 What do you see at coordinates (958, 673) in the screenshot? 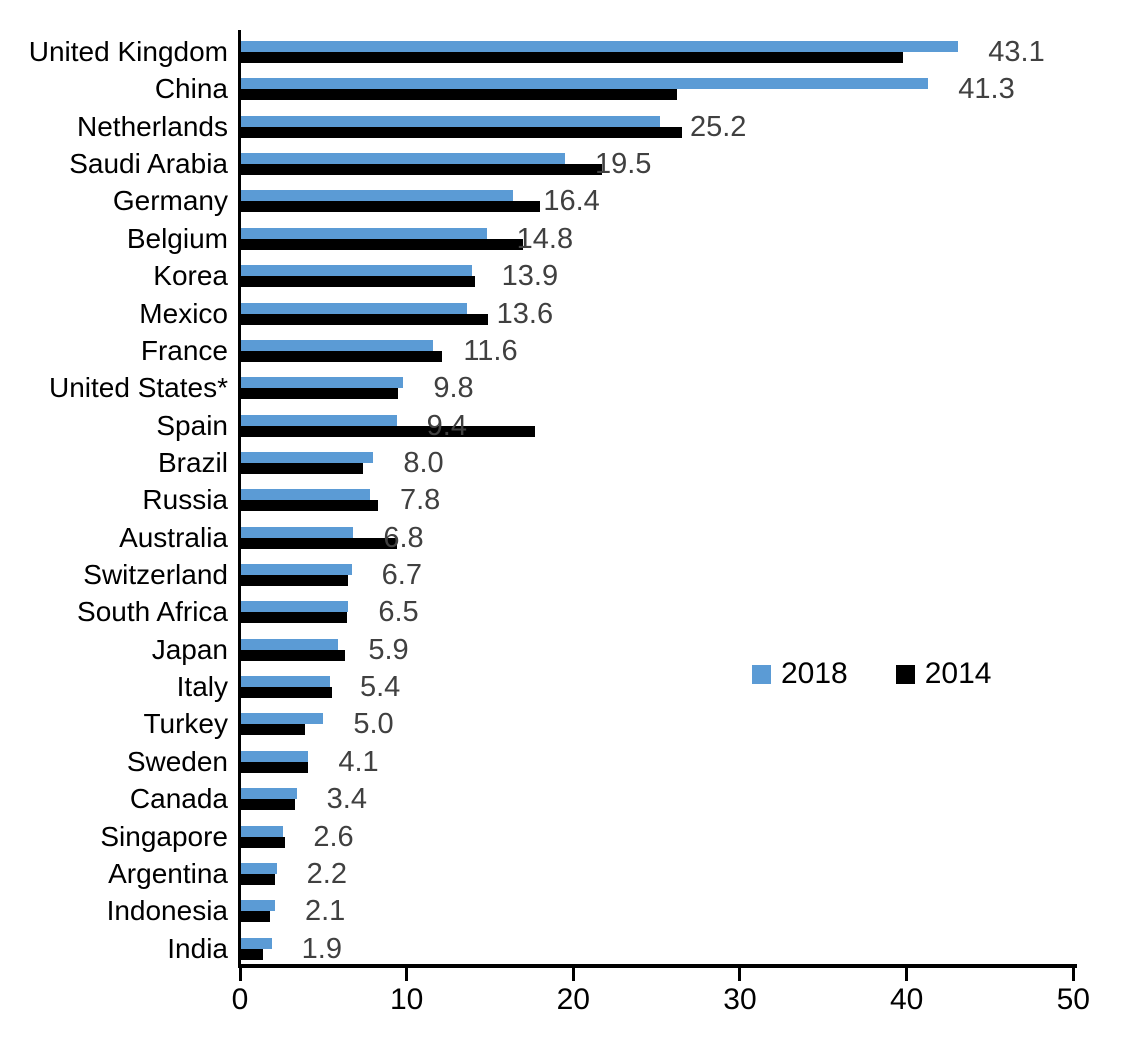
I see `legend-label-2014: 2014` at bounding box center [958, 673].